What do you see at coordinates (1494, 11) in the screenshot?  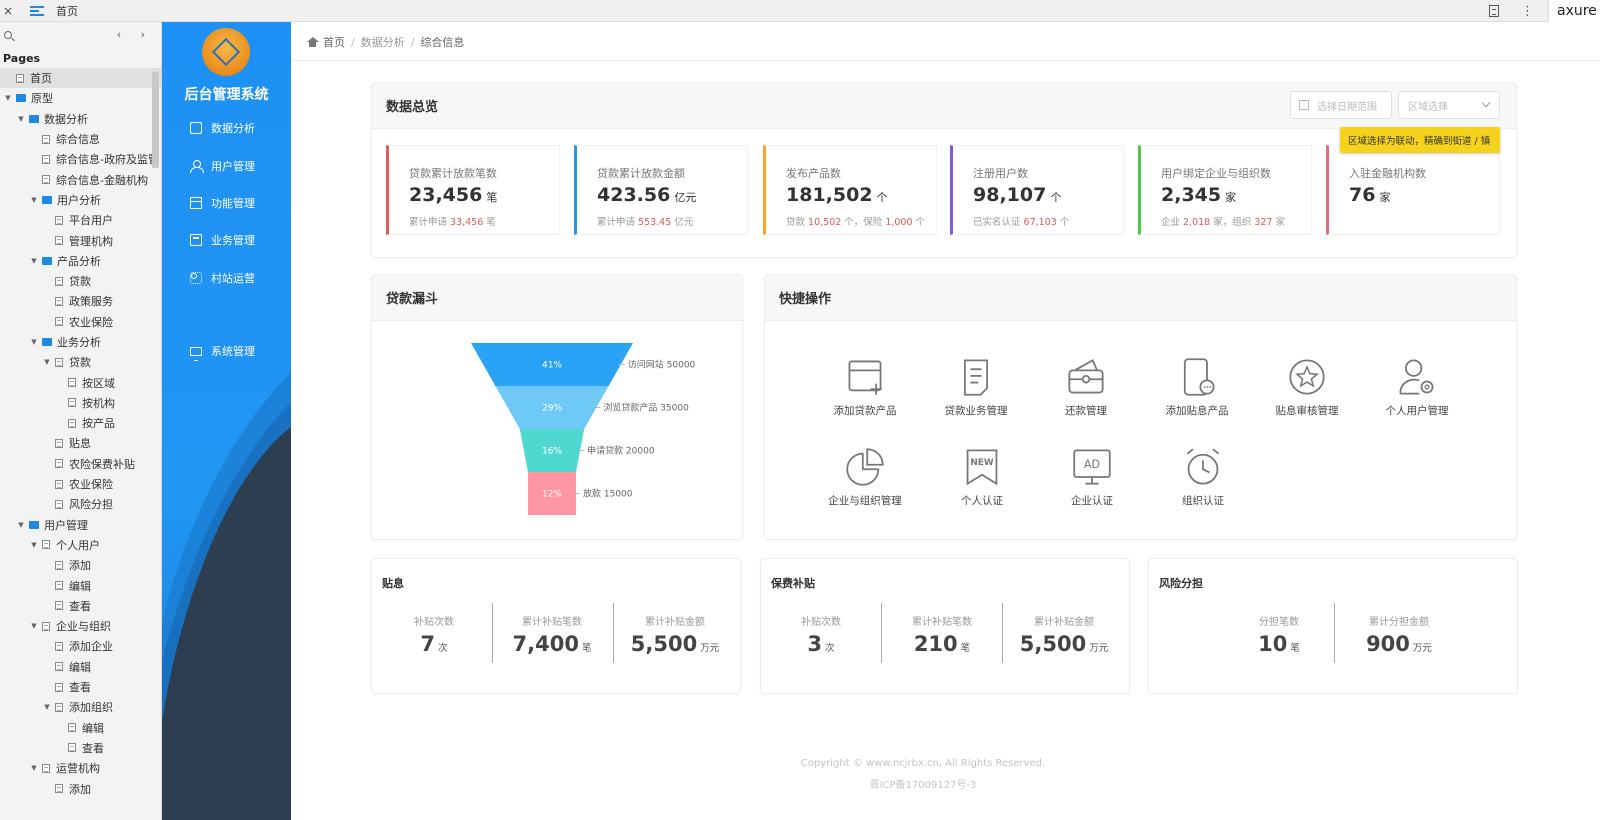 I see `notes-icon` at bounding box center [1494, 11].